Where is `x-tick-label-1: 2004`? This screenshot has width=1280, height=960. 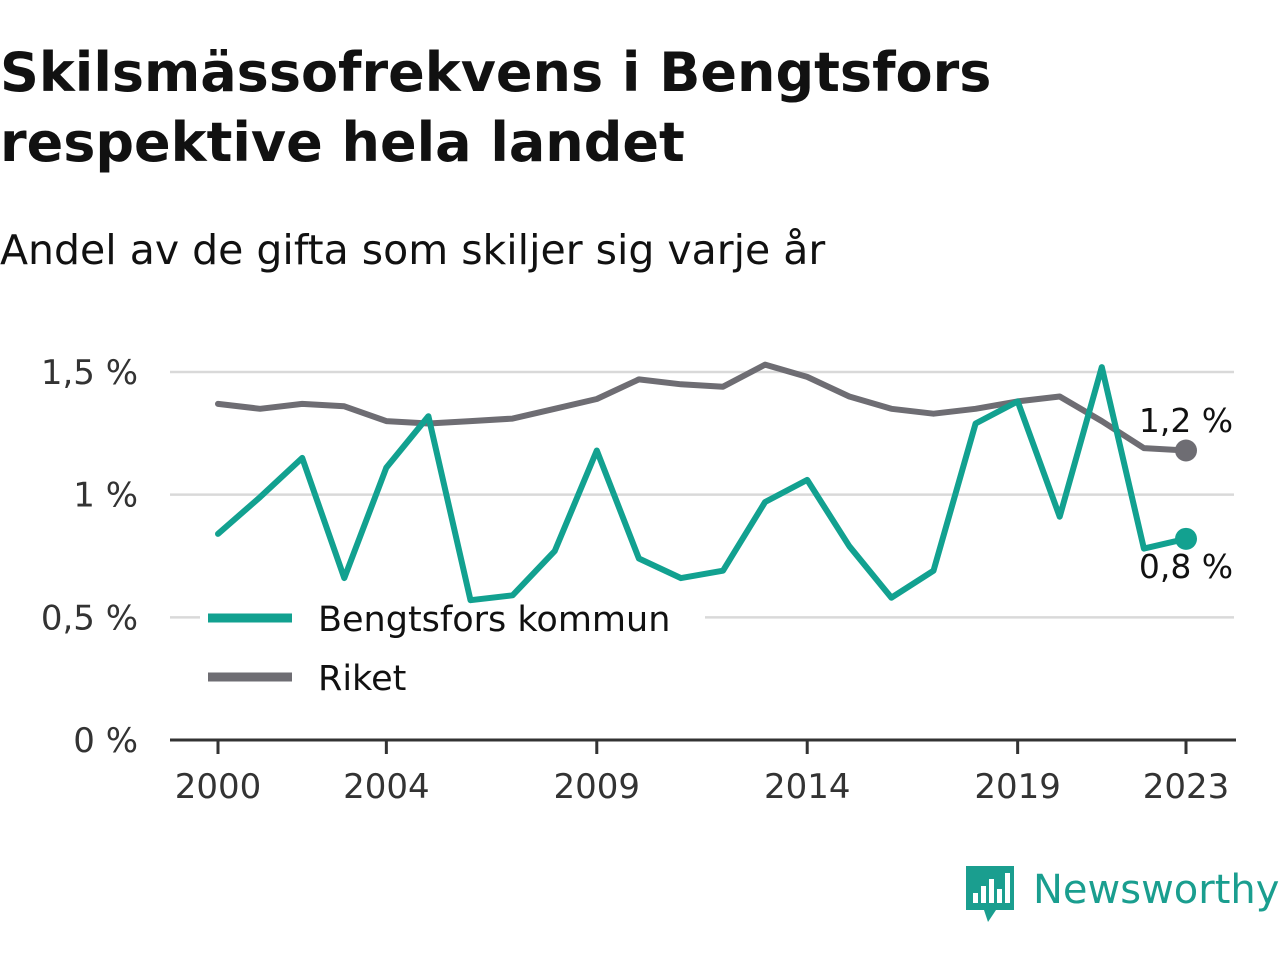
x-tick-label-1: 2004 is located at coordinates (386, 787).